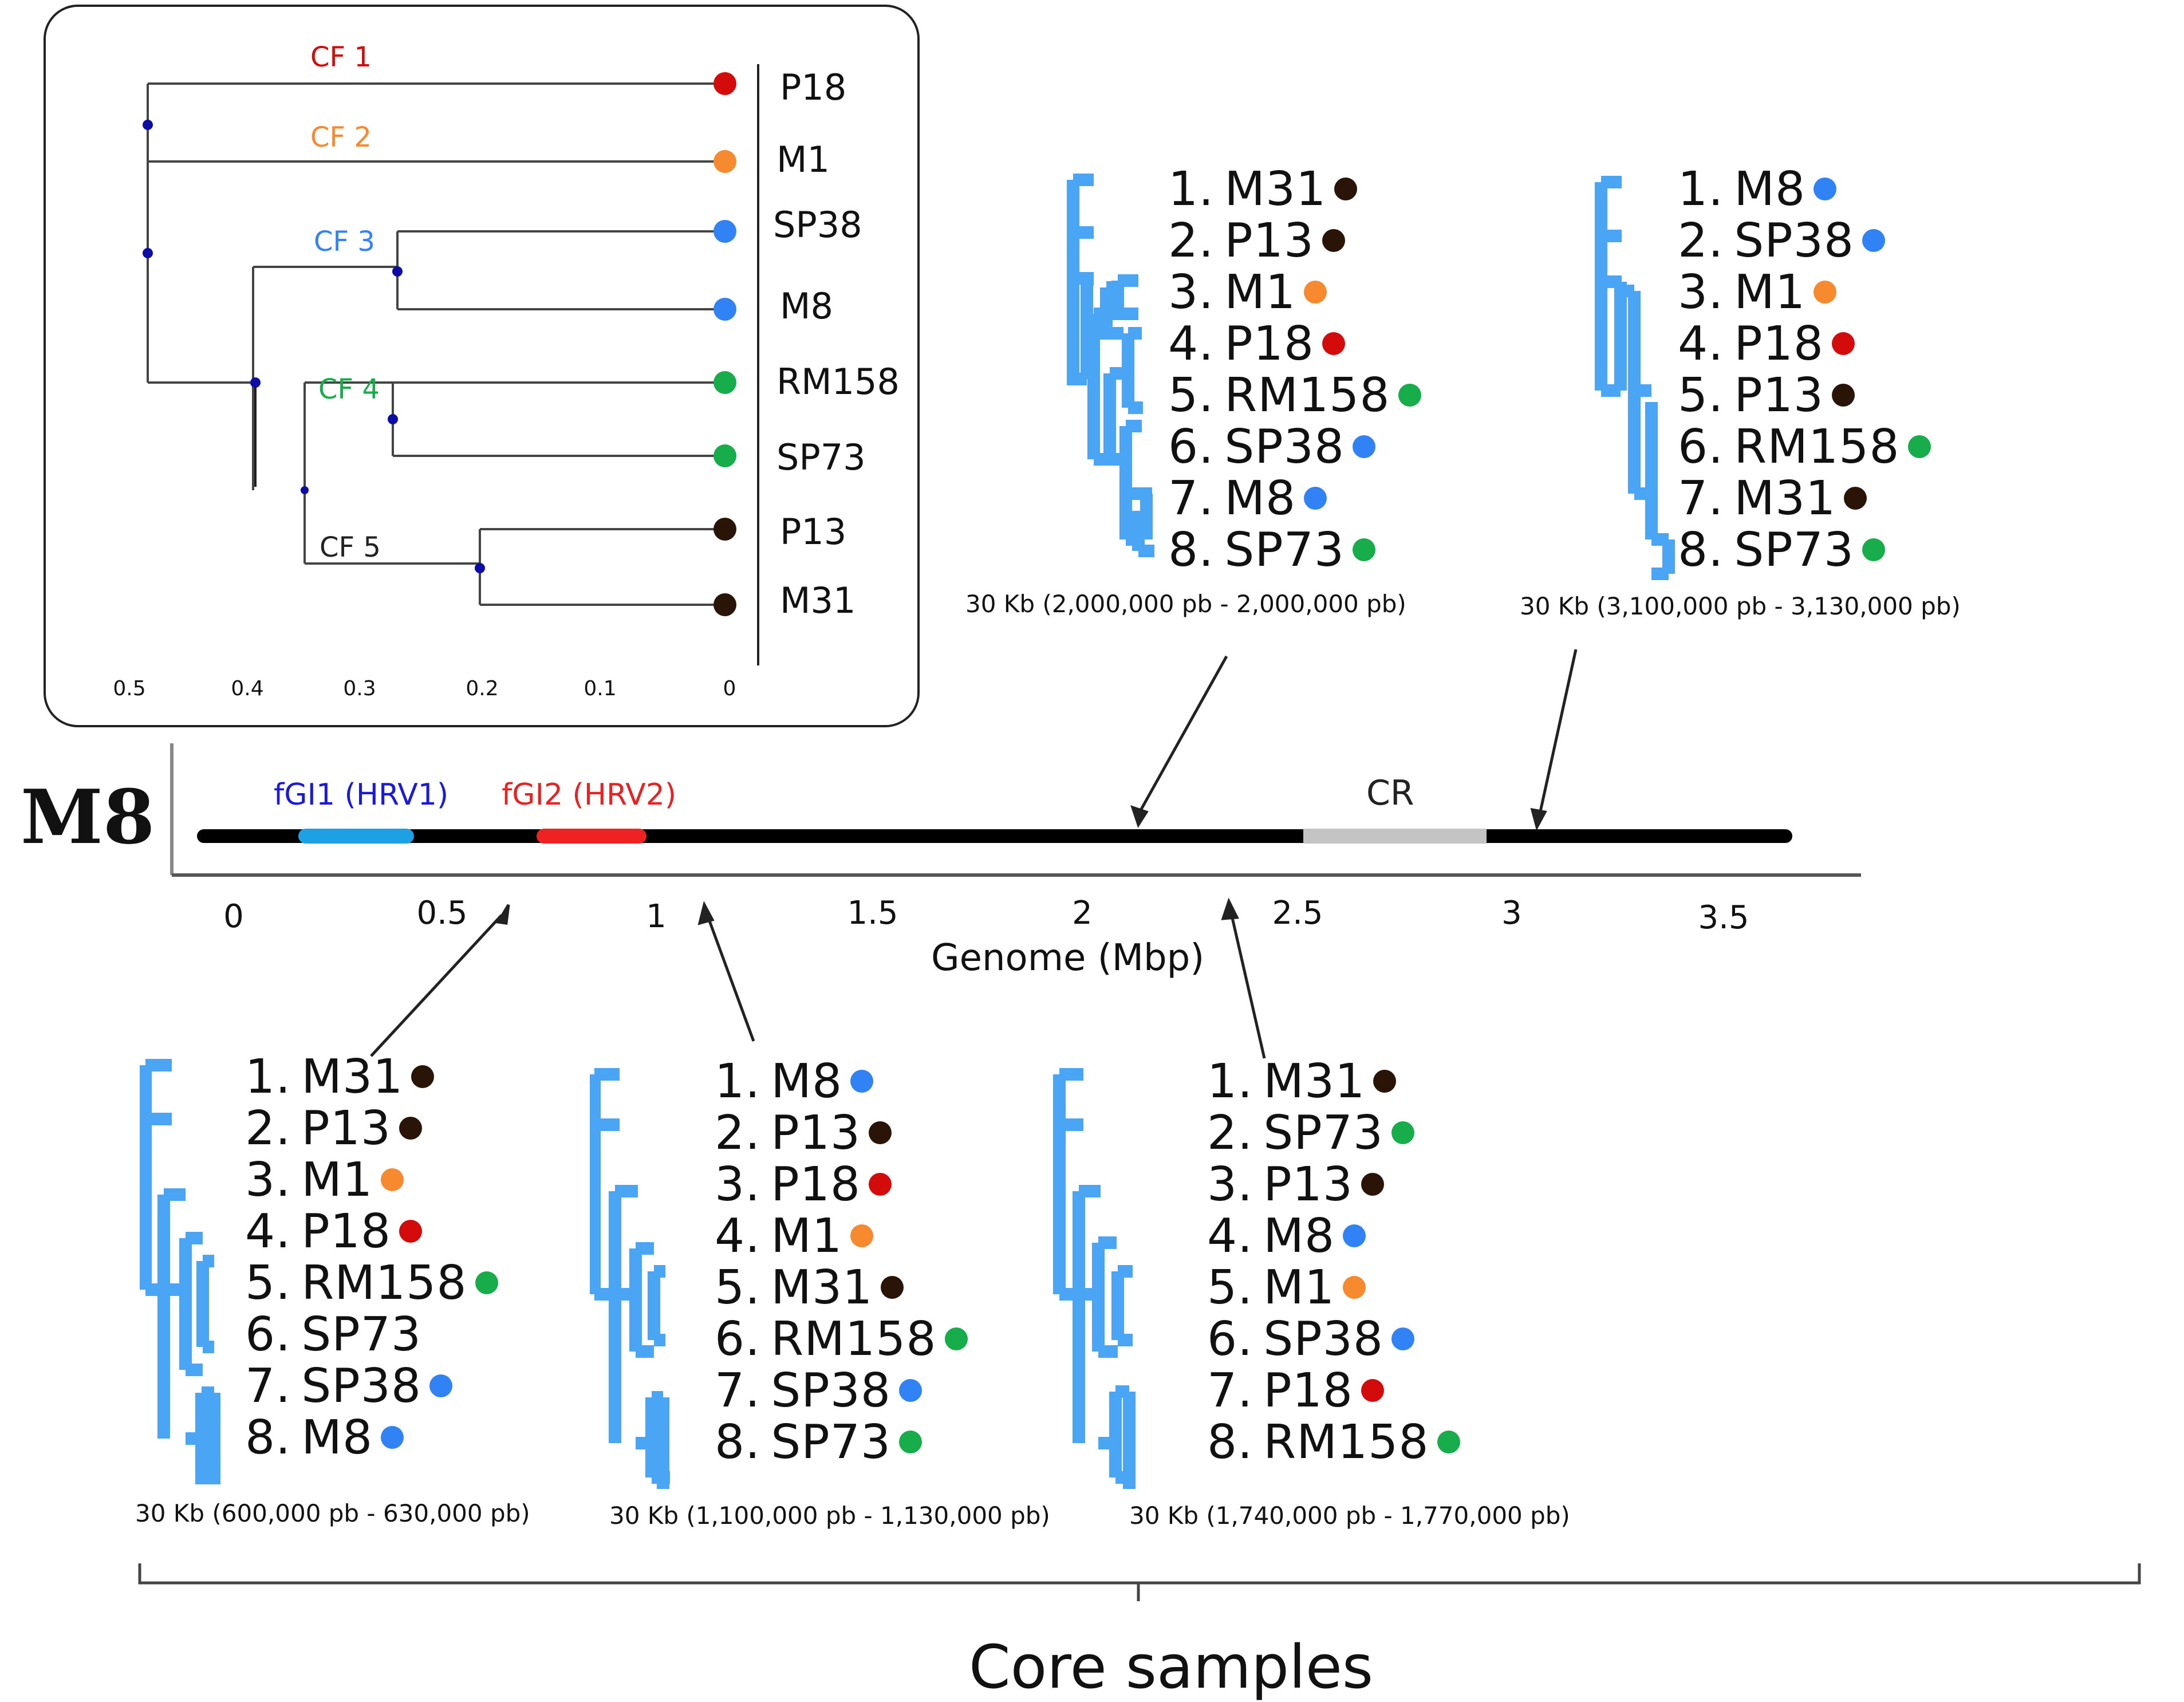 Image resolution: width=2184 pixels, height=1702 pixels. What do you see at coordinates (656, 916) in the screenshot?
I see `genome-tick-label: 1` at bounding box center [656, 916].